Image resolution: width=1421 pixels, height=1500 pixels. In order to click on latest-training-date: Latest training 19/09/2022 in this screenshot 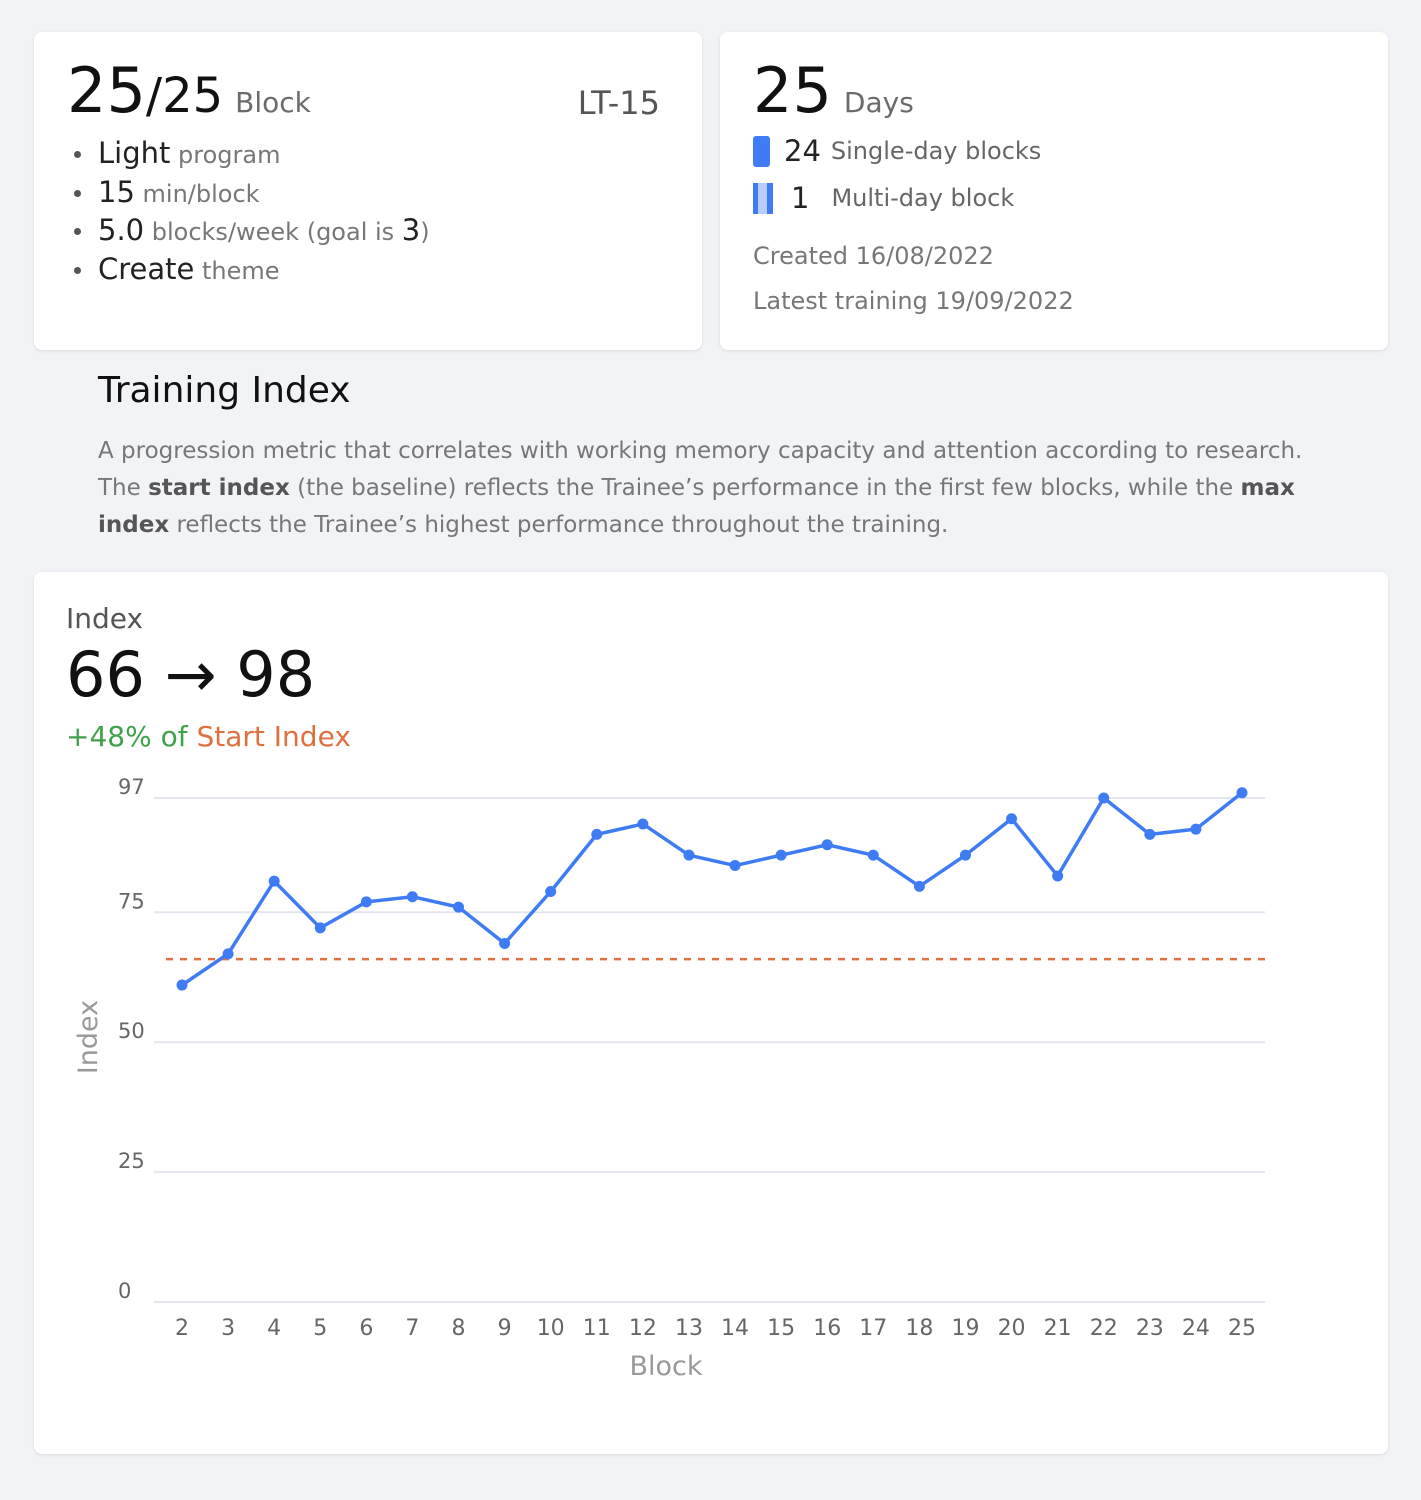, I will do `click(913, 301)`.